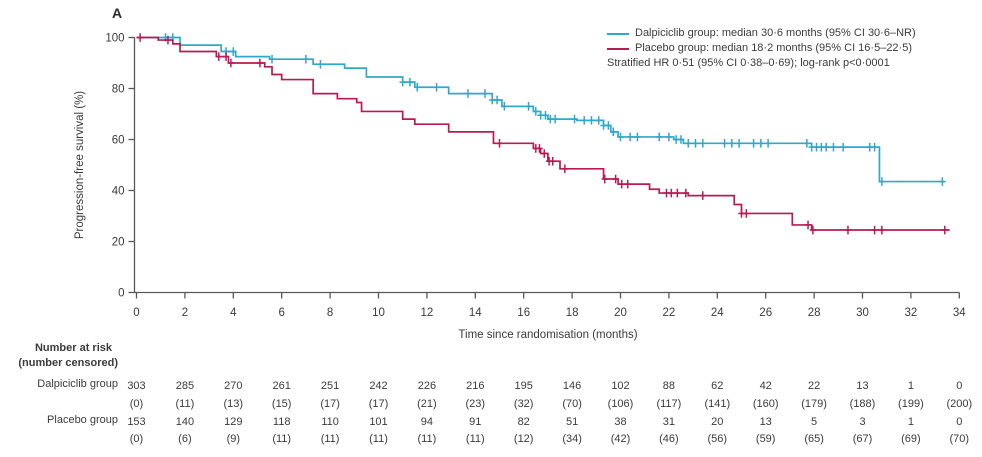 The image size is (982, 457). What do you see at coordinates (475, 422) in the screenshot?
I see `risk-value: 91` at bounding box center [475, 422].